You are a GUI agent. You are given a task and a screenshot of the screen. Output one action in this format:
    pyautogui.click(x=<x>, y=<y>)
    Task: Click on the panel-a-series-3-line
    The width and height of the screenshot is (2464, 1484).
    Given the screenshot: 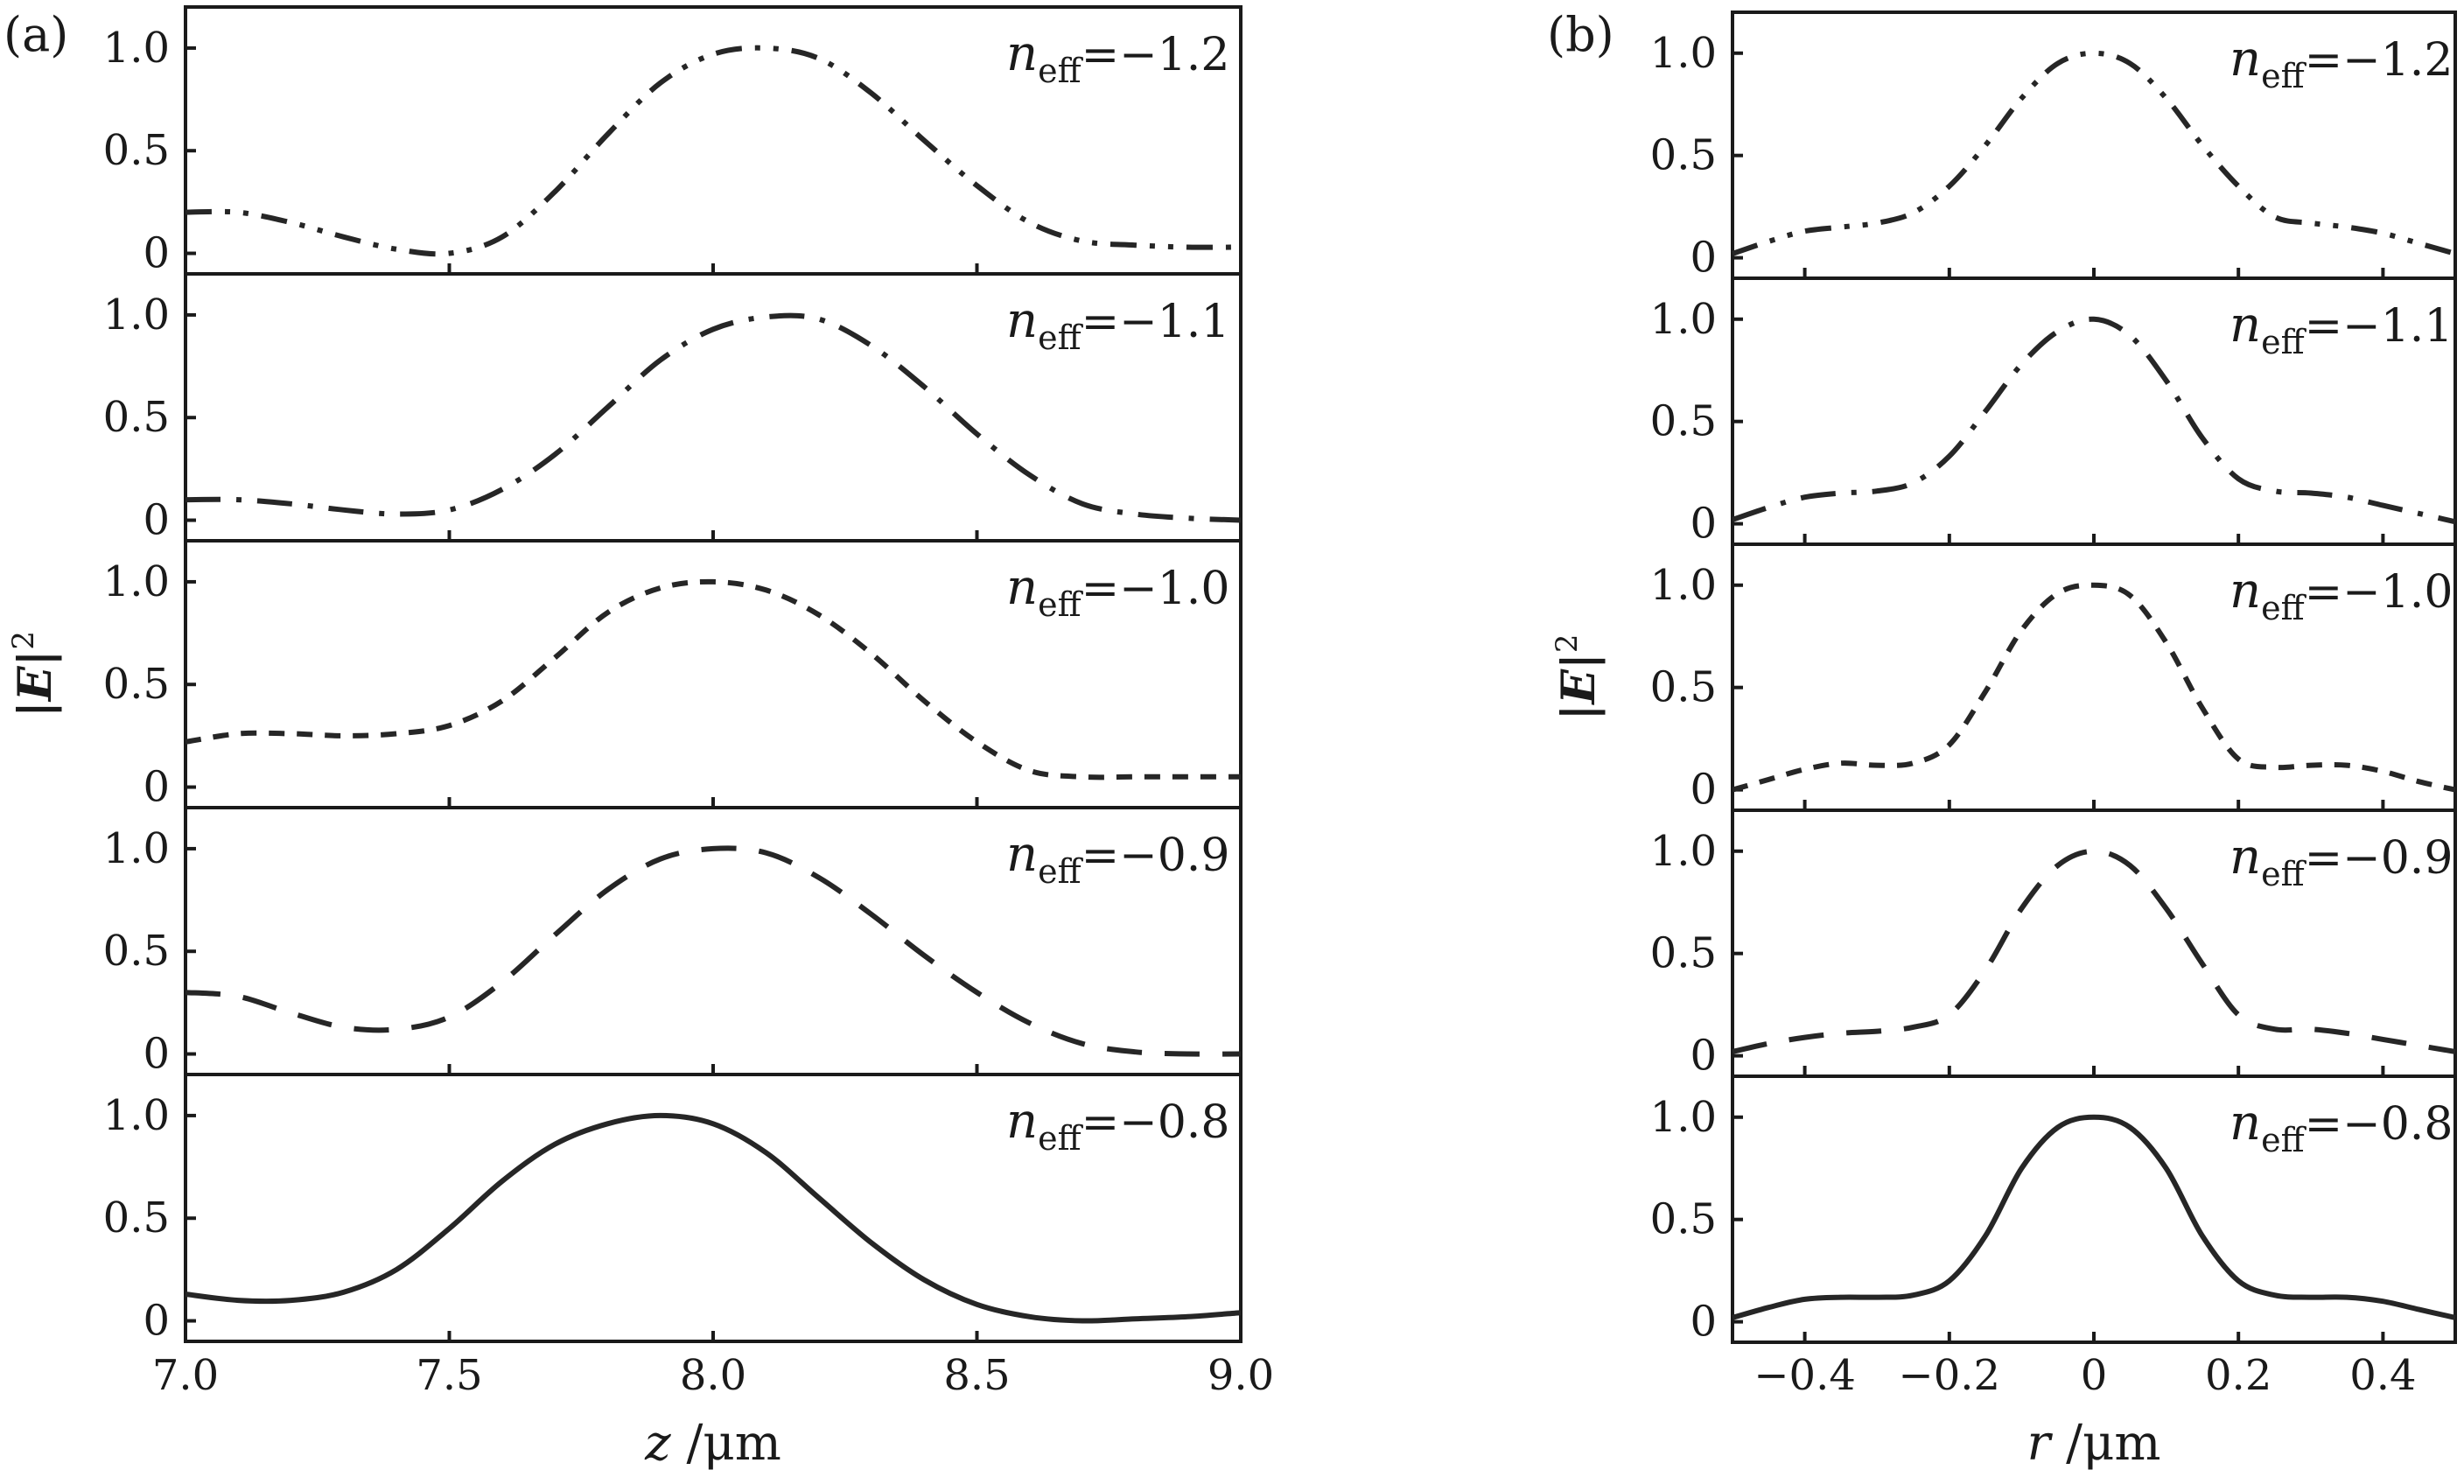 What is the action you would take?
    pyautogui.click(x=713, y=679)
    